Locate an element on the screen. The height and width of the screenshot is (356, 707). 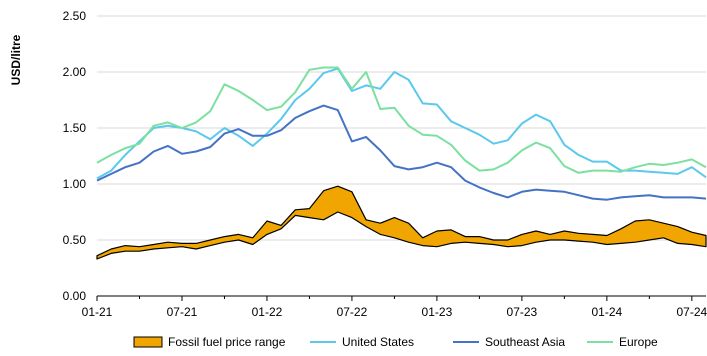
legend-label-europe: Europe is located at coordinates (638, 342).